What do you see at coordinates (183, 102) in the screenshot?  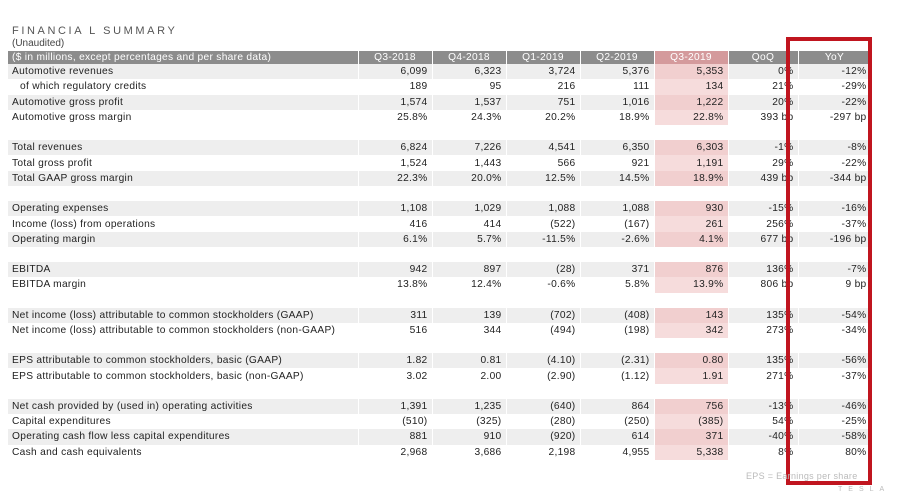 I see `row-label: Automotive gross profit` at bounding box center [183, 102].